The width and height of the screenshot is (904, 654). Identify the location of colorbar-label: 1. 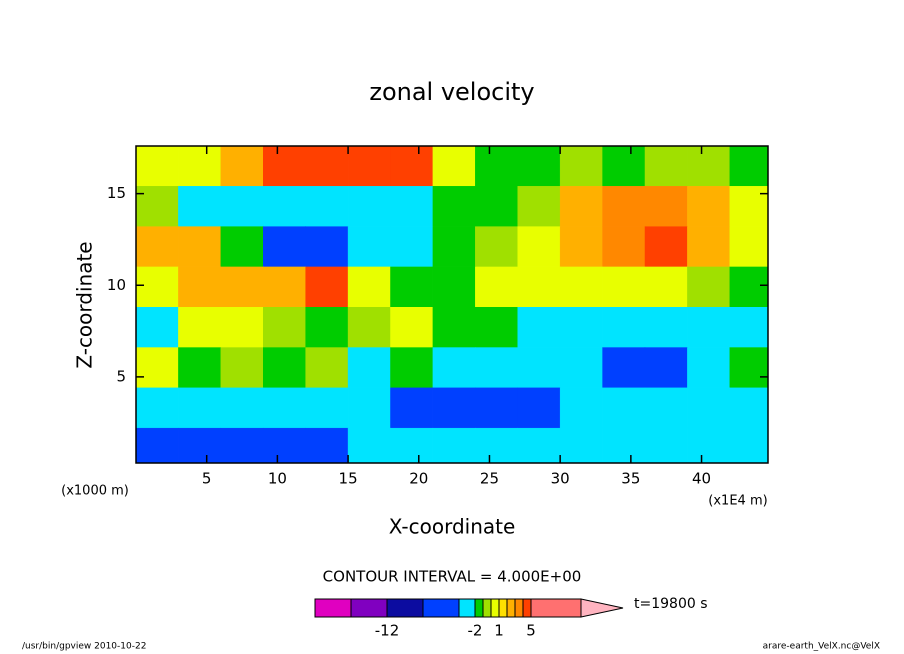
(499, 631).